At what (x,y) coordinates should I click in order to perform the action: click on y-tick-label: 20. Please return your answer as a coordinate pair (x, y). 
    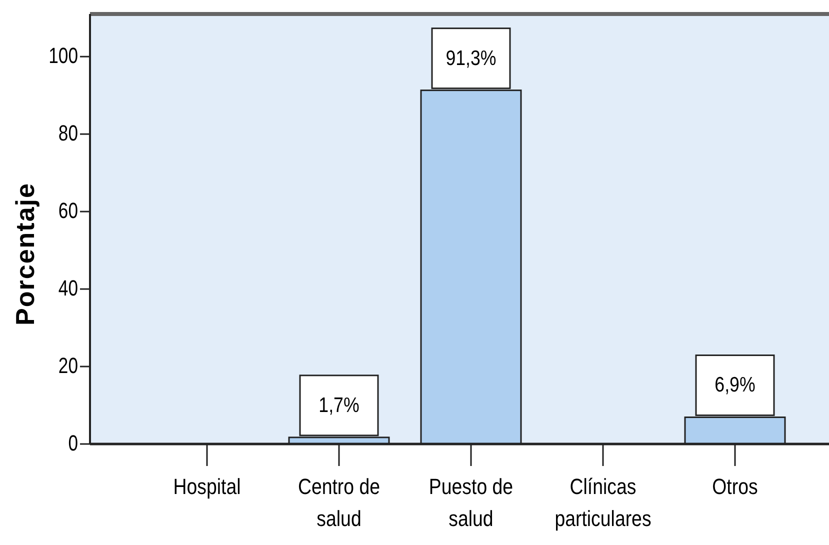
    Looking at the image, I should click on (68, 366).